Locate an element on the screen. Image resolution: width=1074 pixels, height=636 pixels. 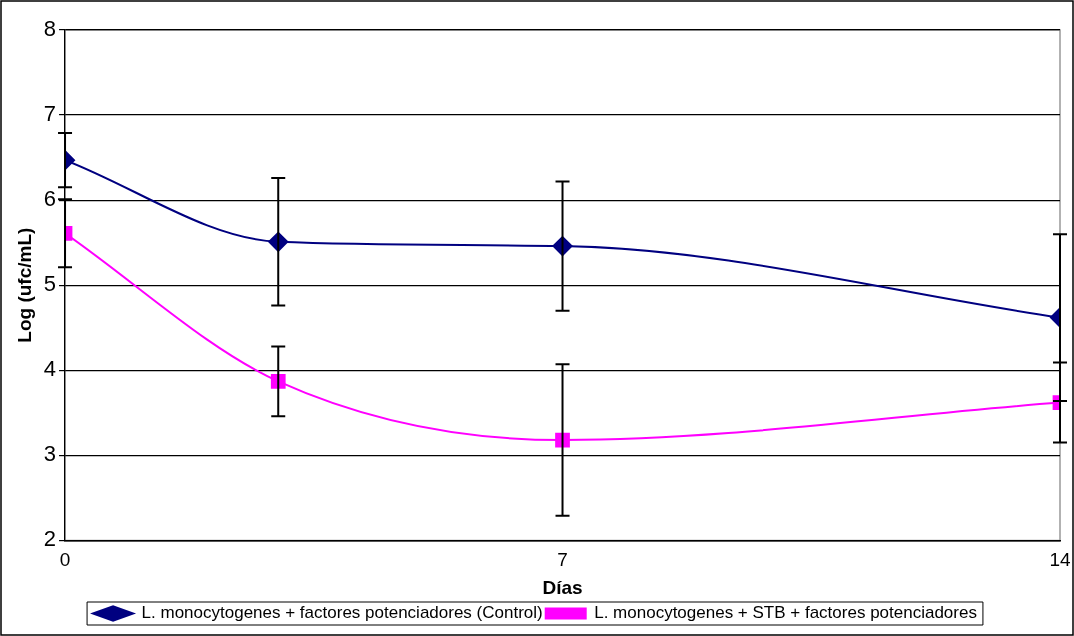
y-tick-label: 7 is located at coordinates (50, 114).